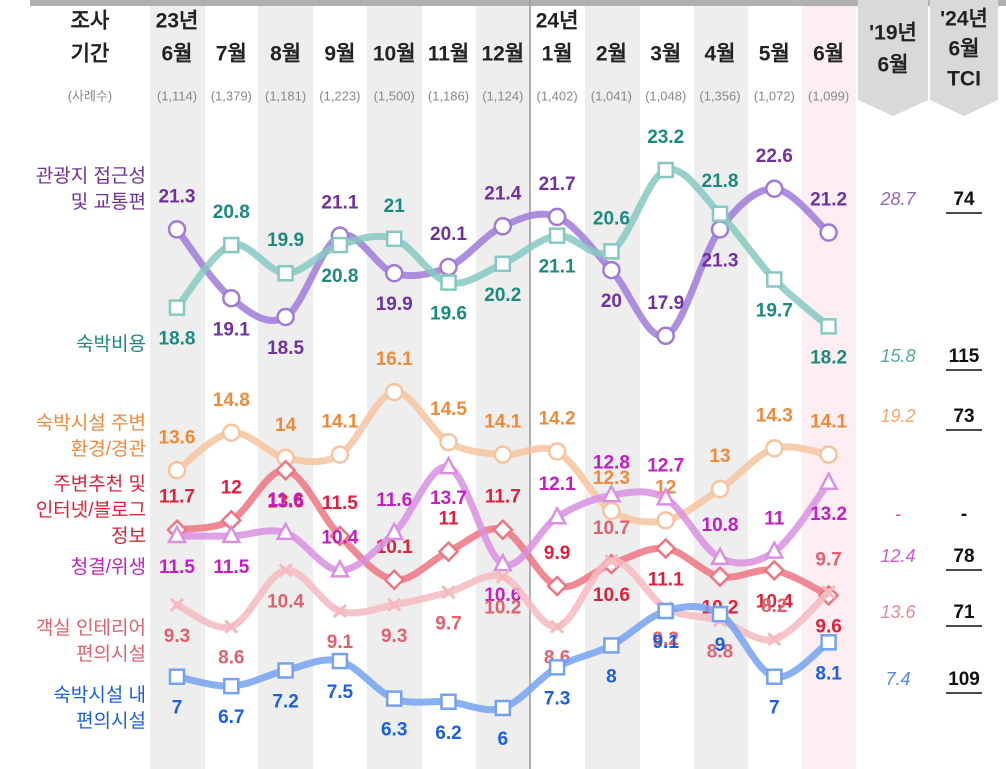 This screenshot has width=1006, height=769. What do you see at coordinates (611, 462) in the screenshot?
I see `value-label: 12.8` at bounding box center [611, 462].